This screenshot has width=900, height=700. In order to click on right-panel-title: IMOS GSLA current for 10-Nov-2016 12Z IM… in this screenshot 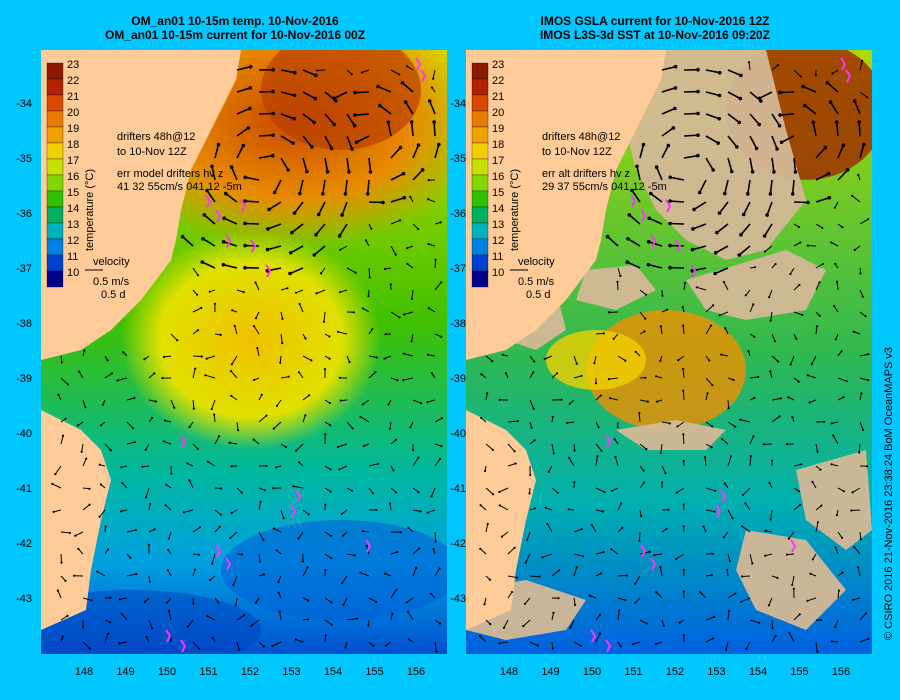, I will do `click(655, 28)`.